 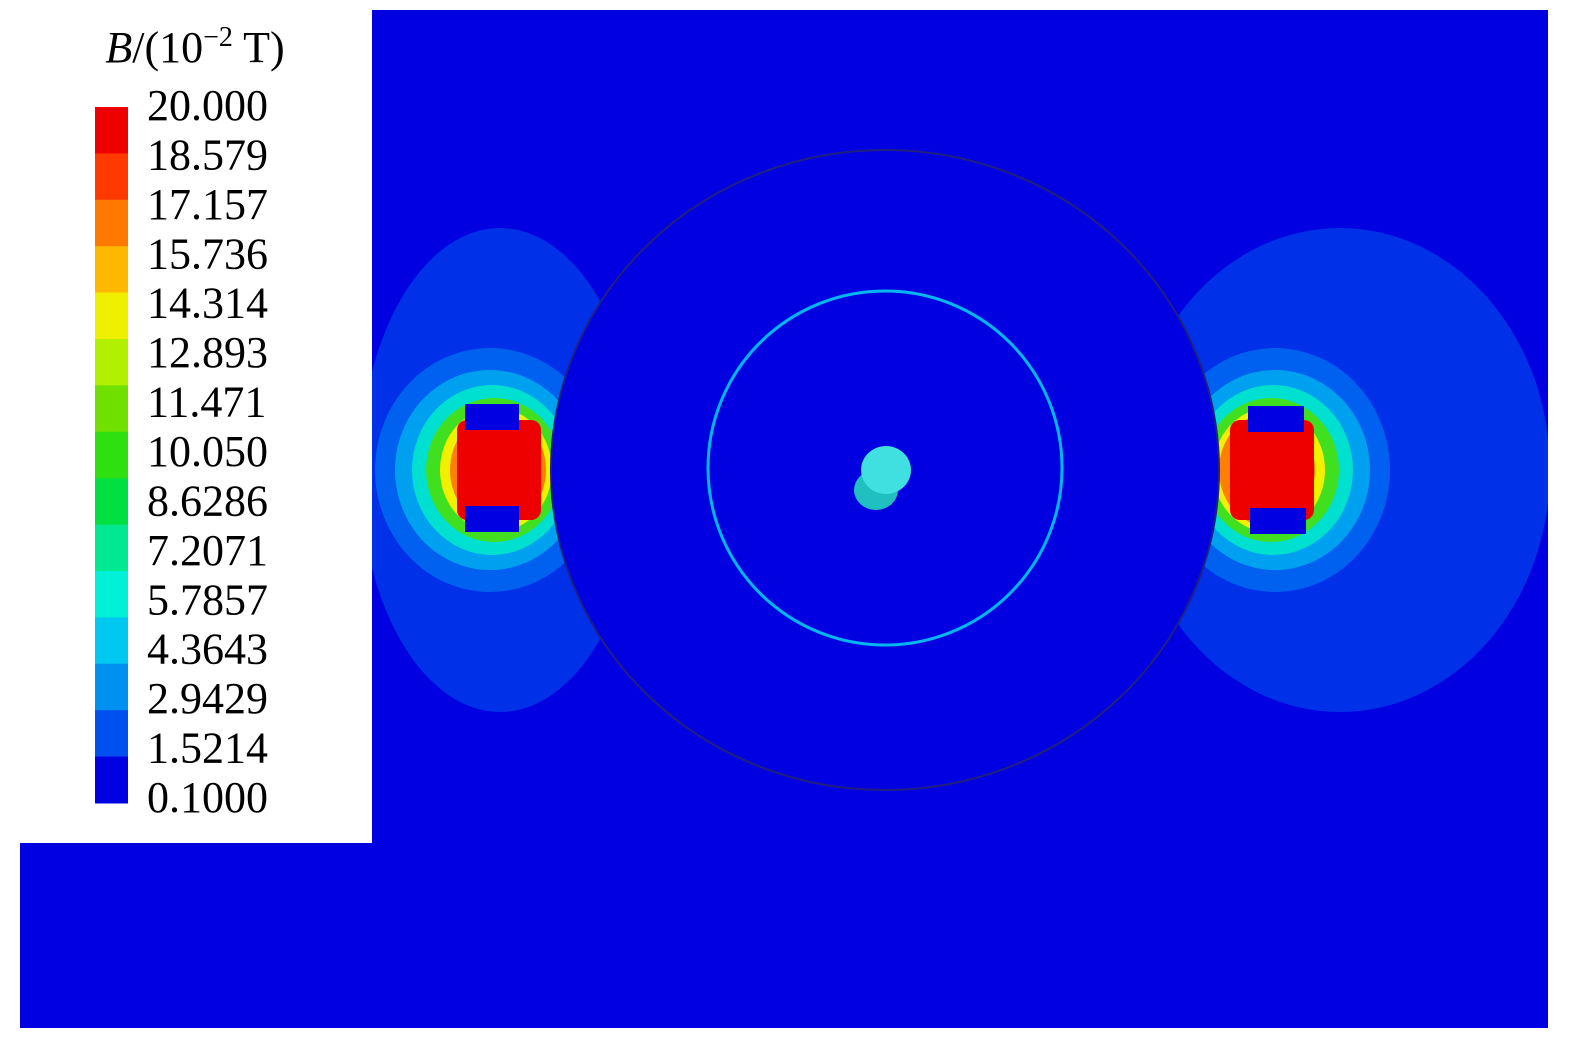 What do you see at coordinates (207, 154) in the screenshot?
I see `legend-label: 18.579` at bounding box center [207, 154].